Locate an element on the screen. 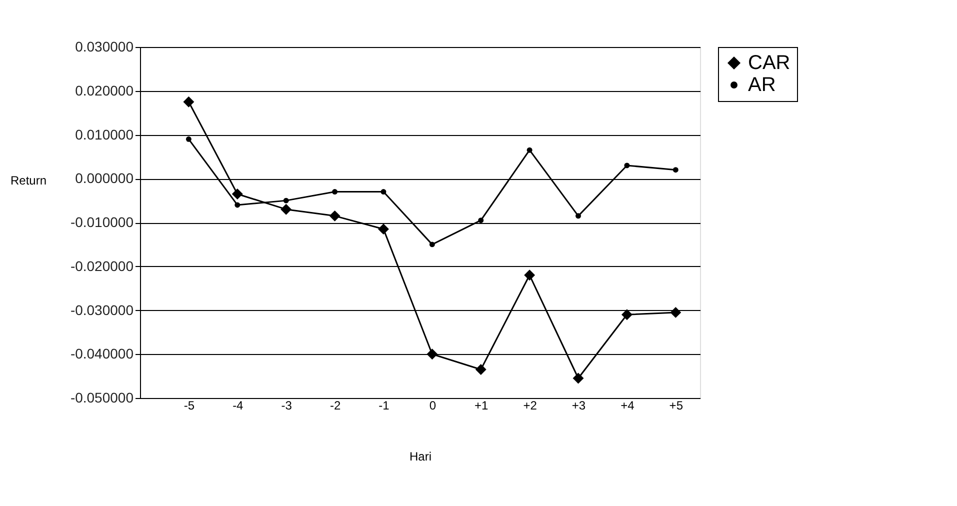 Image resolution: width=957 pixels, height=506 pixels. x-axis-title: Hari is located at coordinates (420, 457).